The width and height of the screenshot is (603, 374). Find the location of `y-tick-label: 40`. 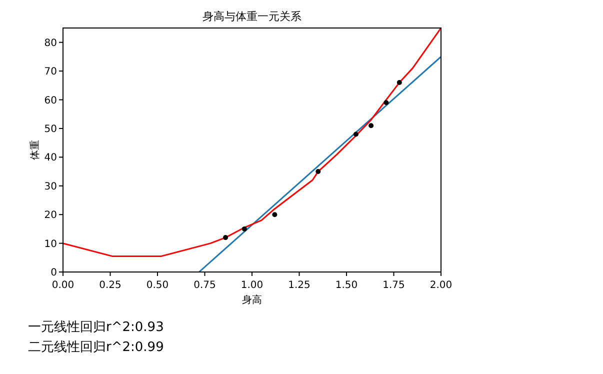

y-tick-label: 40 is located at coordinates (50, 158).